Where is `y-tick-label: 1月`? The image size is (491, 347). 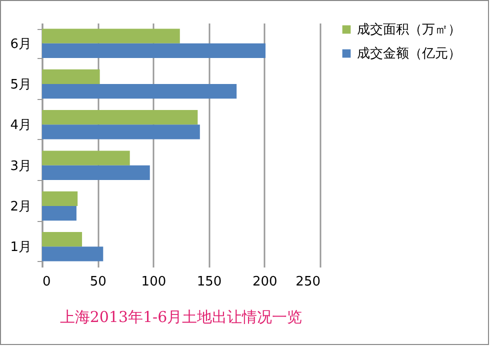
y-tick-label: 1月 is located at coordinates (21, 248).